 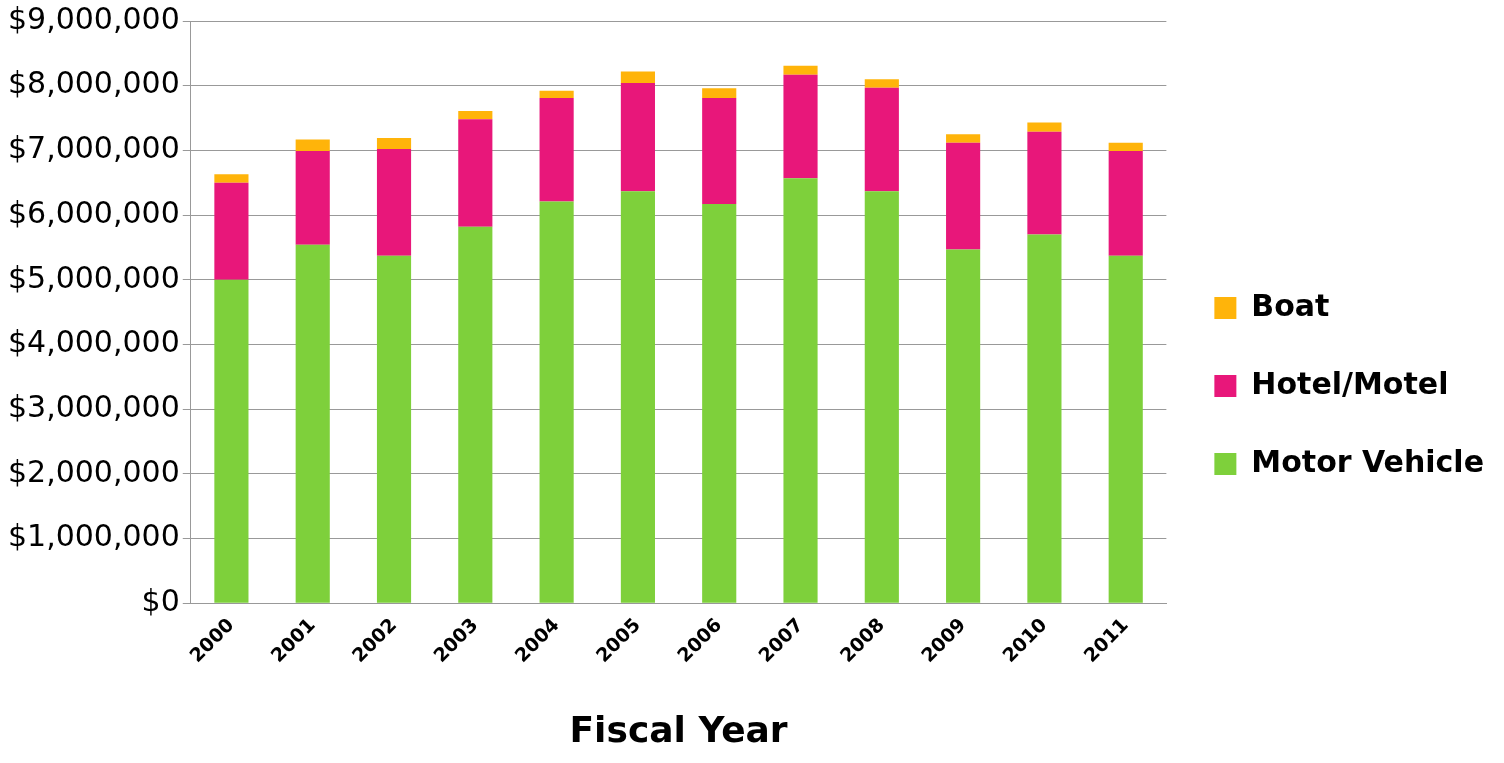 I want to click on legend-label: Hotel/Motel, so click(x=1350, y=383).